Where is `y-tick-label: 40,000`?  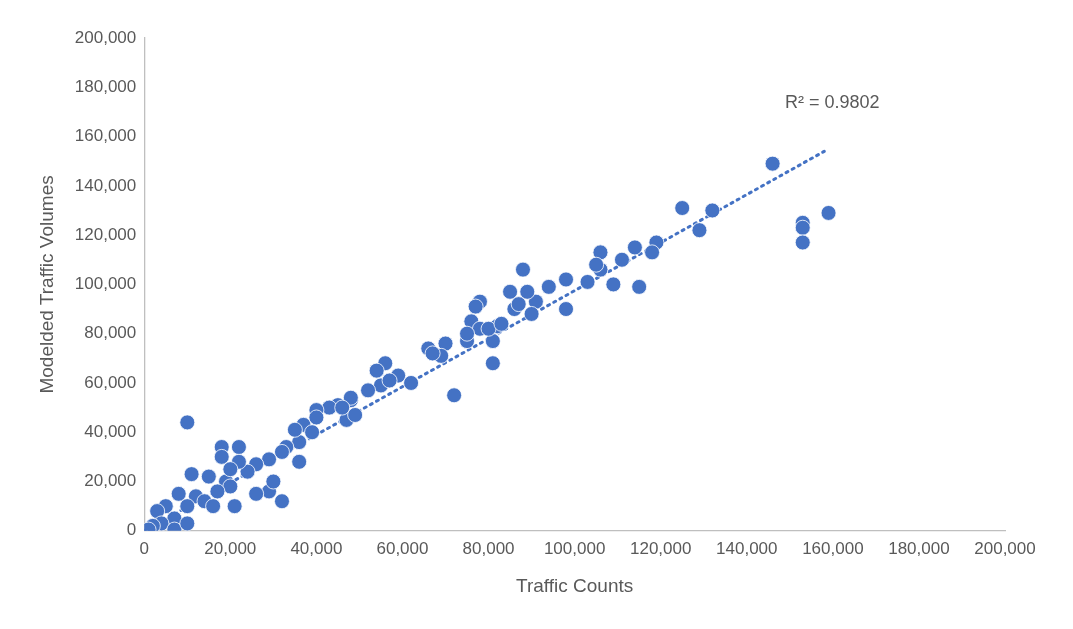 y-tick-label: 40,000 is located at coordinates (110, 431).